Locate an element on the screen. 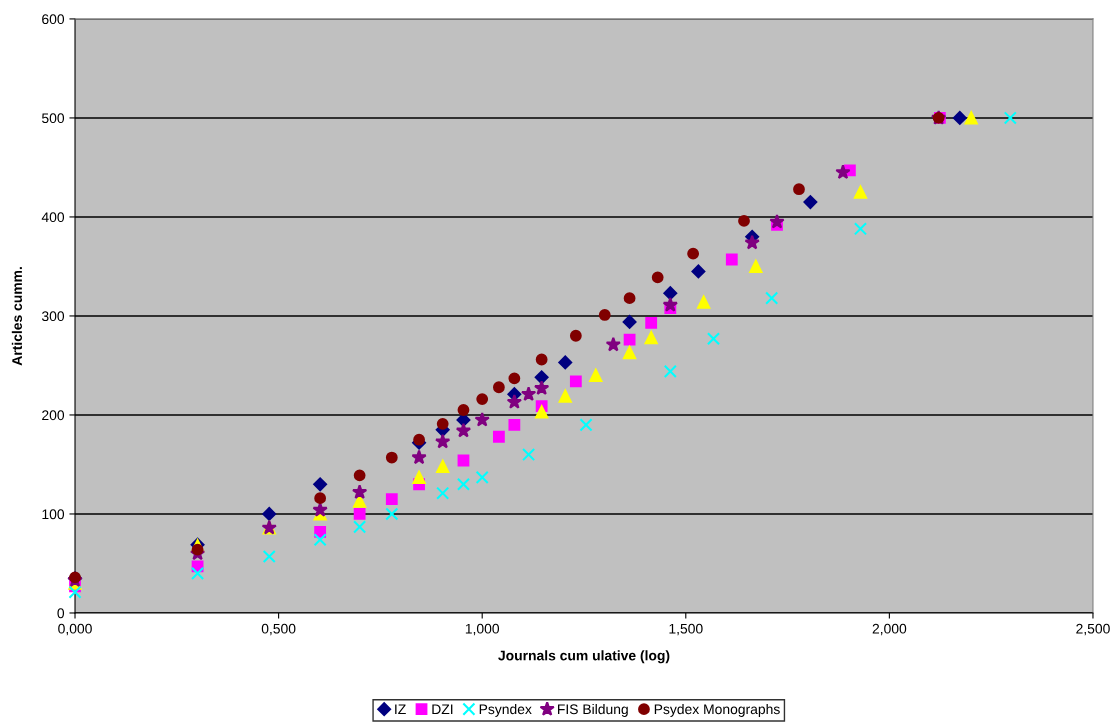 Image resolution: width=1113 pixels, height=728 pixels. y-tick-label: 300 is located at coordinates (53, 316).